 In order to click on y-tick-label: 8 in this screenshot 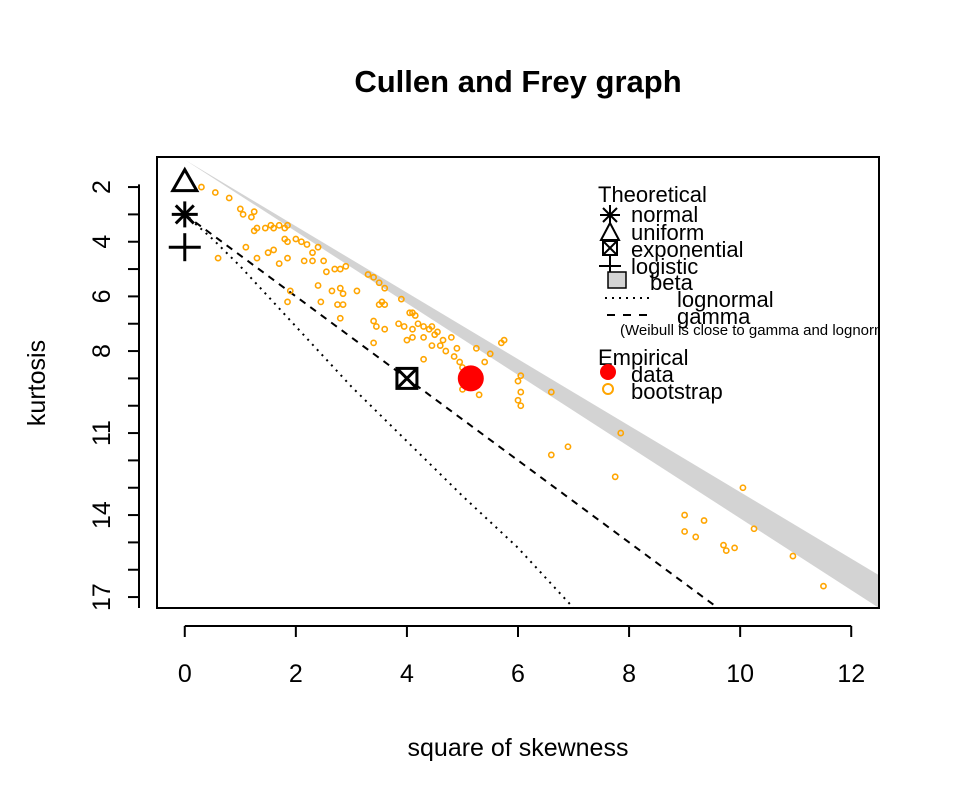, I will do `click(102, 351)`.